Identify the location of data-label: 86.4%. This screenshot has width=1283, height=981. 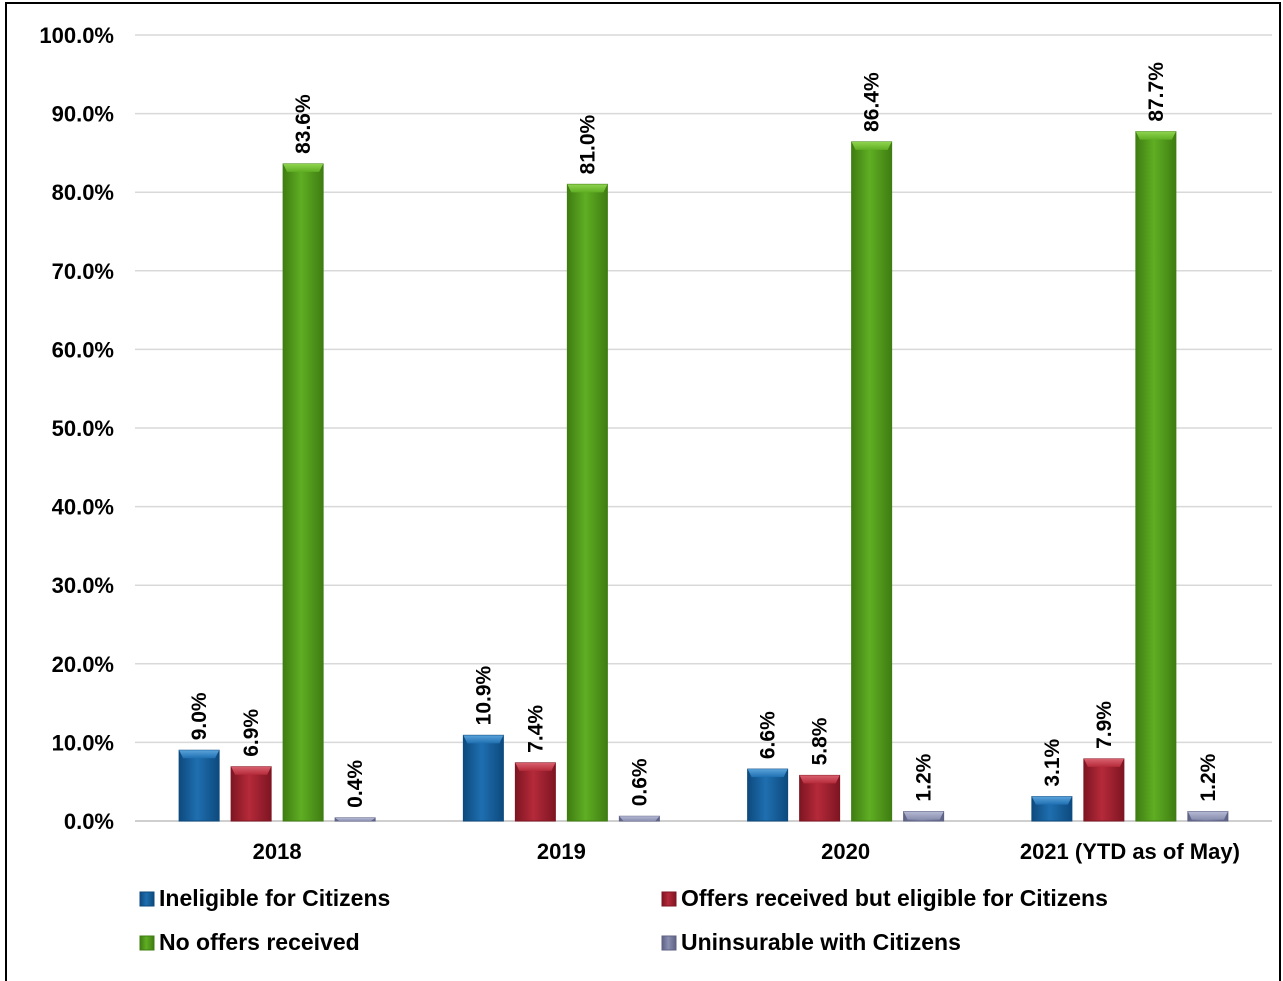
(872, 102).